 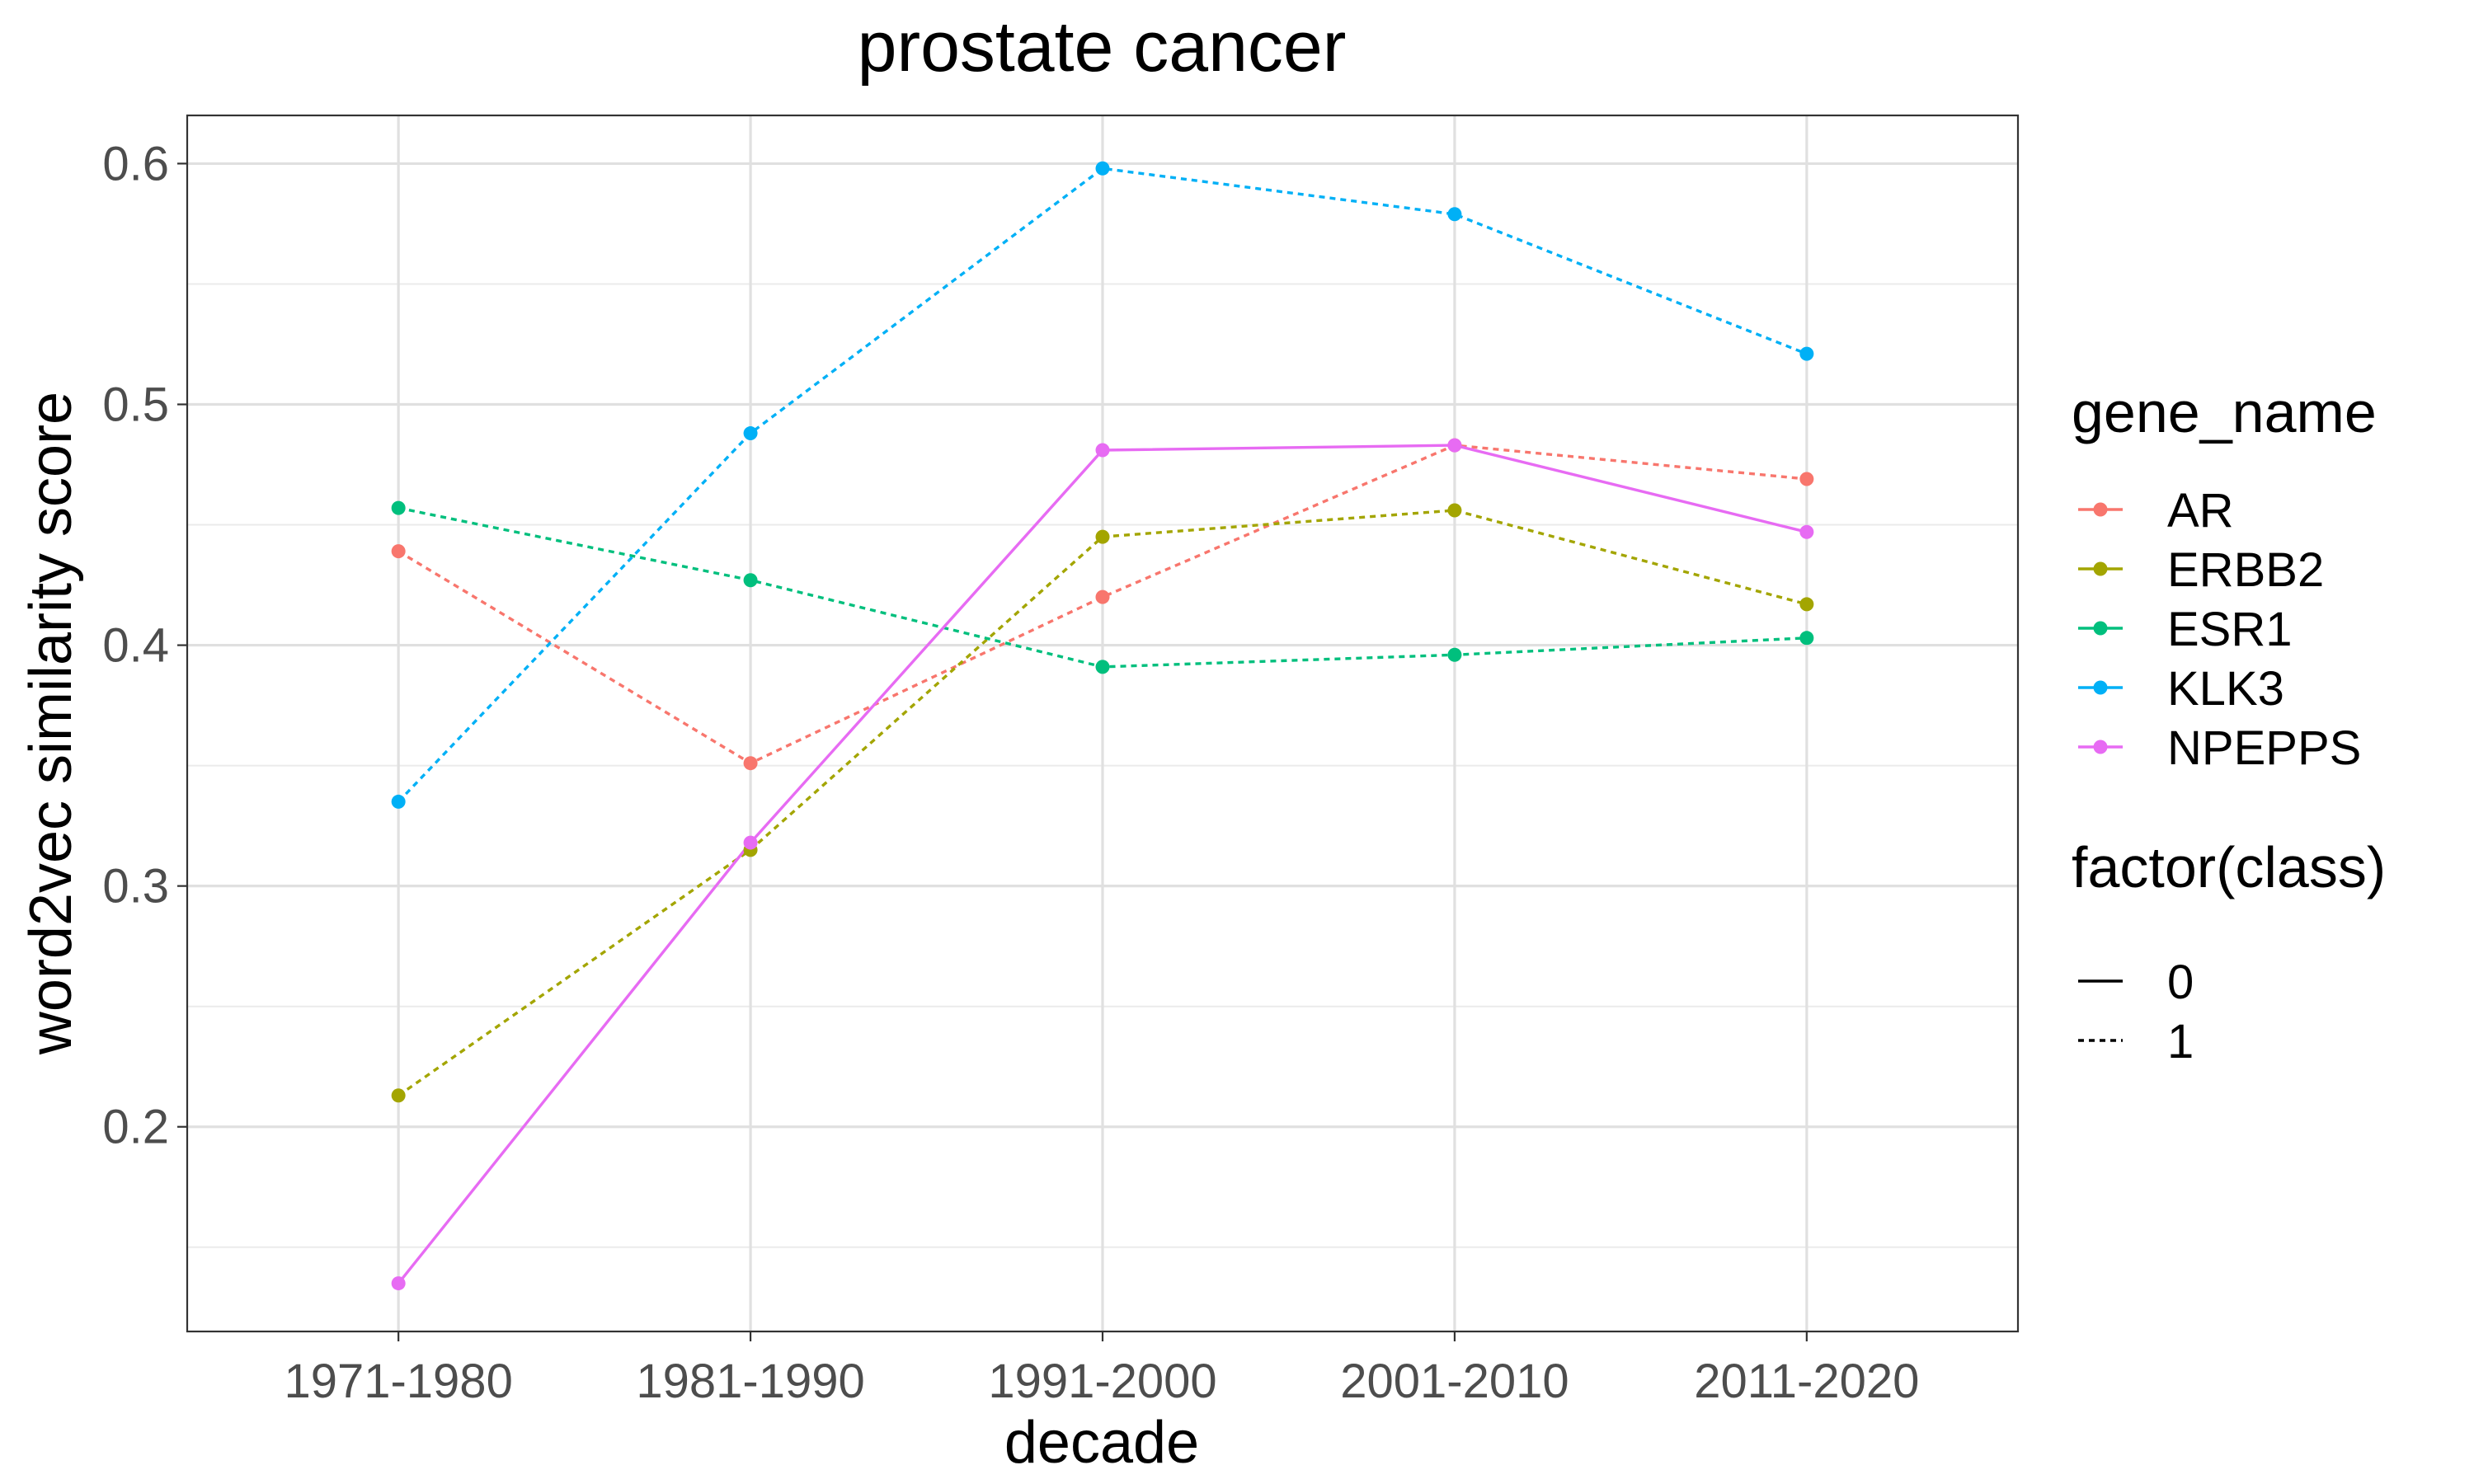 I want to click on x-axis-title: decade, so click(x=1101, y=1443).